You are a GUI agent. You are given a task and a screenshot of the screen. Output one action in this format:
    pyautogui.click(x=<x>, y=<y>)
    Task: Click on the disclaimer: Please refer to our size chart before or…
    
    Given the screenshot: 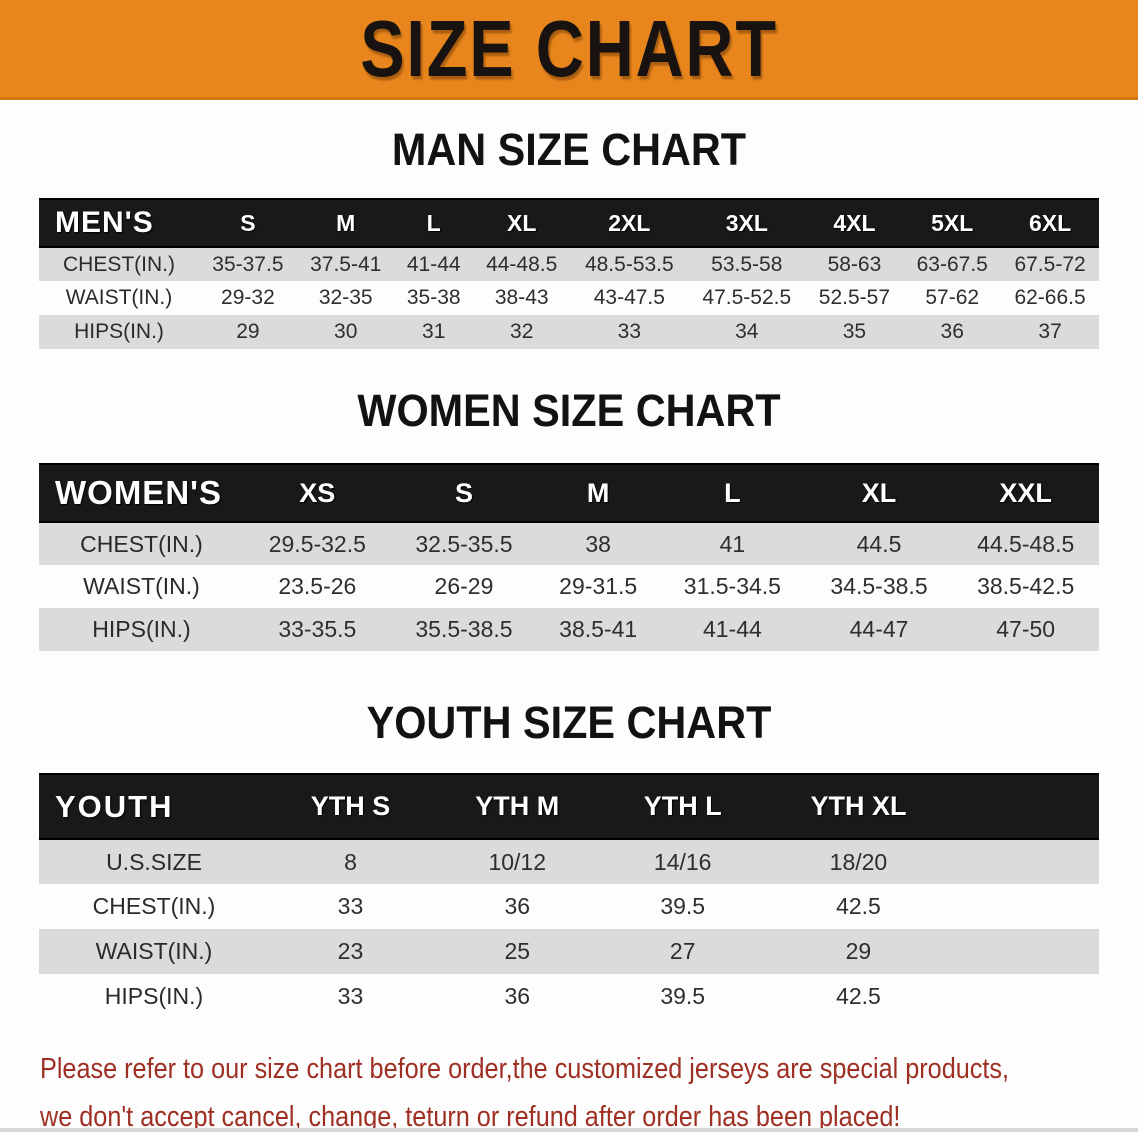 What is the action you would take?
    pyautogui.click(x=525, y=1088)
    